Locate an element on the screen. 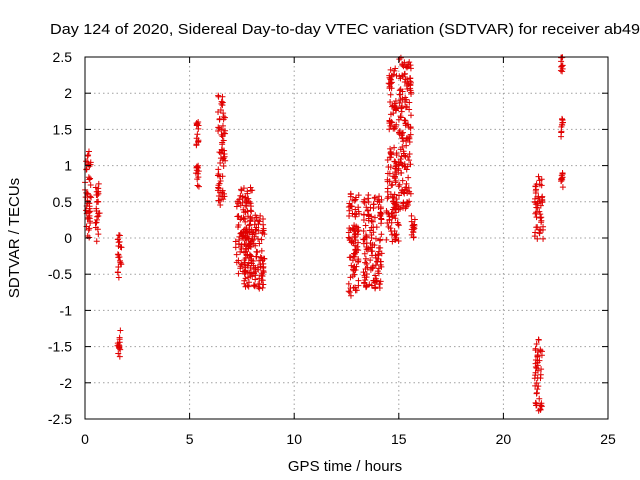 Image resolution: width=640 pixels, height=480 pixels. y-tick-label: 0 is located at coordinates (68, 238).